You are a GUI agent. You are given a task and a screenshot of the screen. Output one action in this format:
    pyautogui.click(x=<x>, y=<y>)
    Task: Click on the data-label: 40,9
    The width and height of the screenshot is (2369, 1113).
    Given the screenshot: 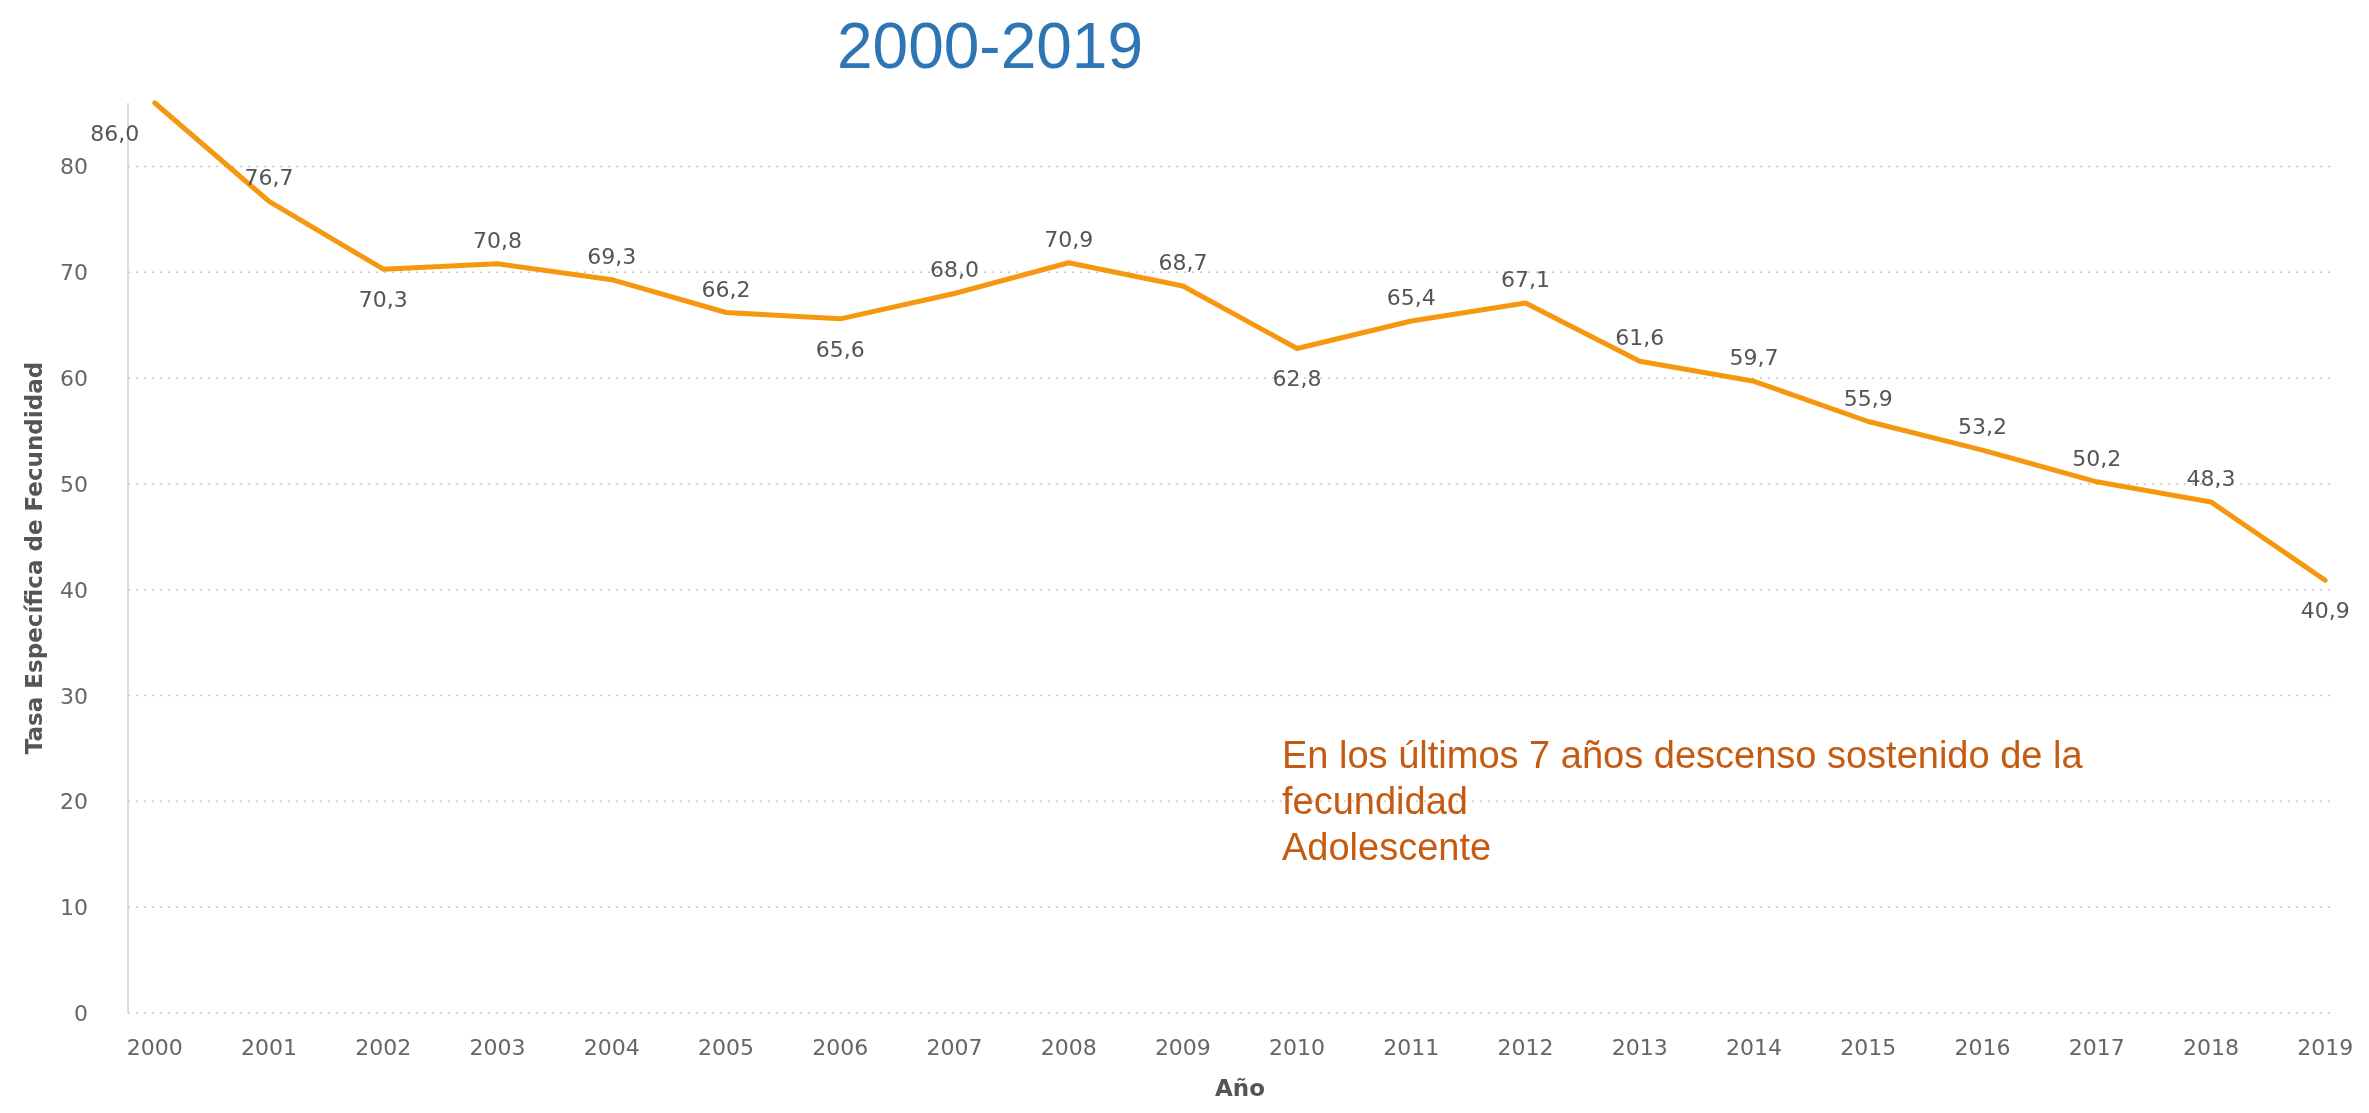 What is the action you would take?
    pyautogui.click(x=2325, y=611)
    